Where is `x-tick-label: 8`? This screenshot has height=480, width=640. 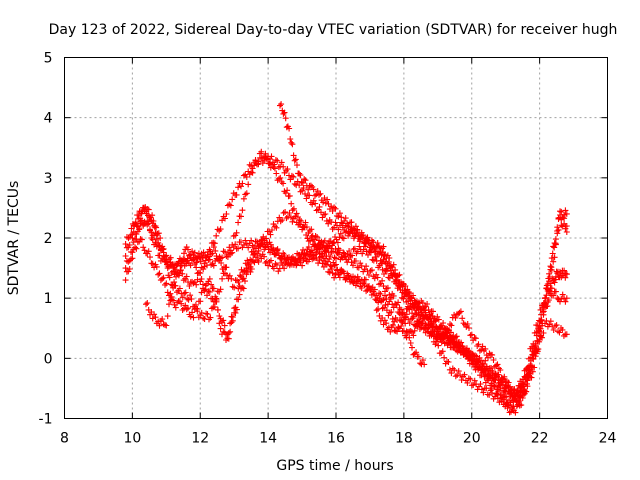 x-tick-label: 8 is located at coordinates (64, 439).